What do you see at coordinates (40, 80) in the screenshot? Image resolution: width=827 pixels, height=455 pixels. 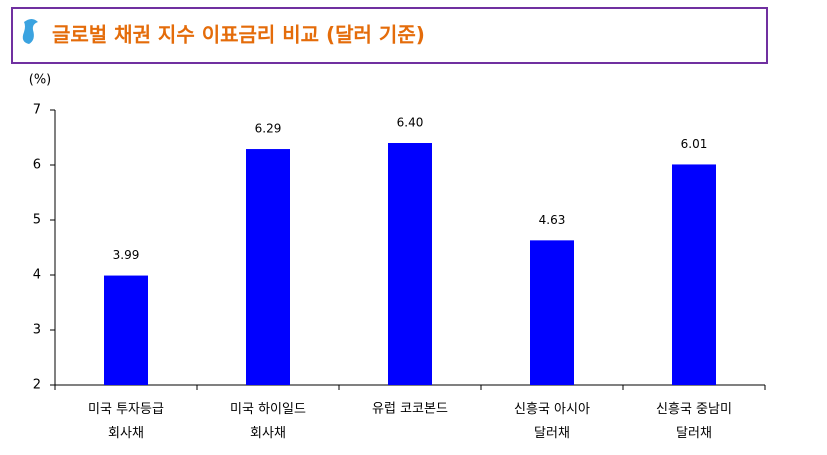 I see `y-axis-label: (%)` at bounding box center [40, 80].